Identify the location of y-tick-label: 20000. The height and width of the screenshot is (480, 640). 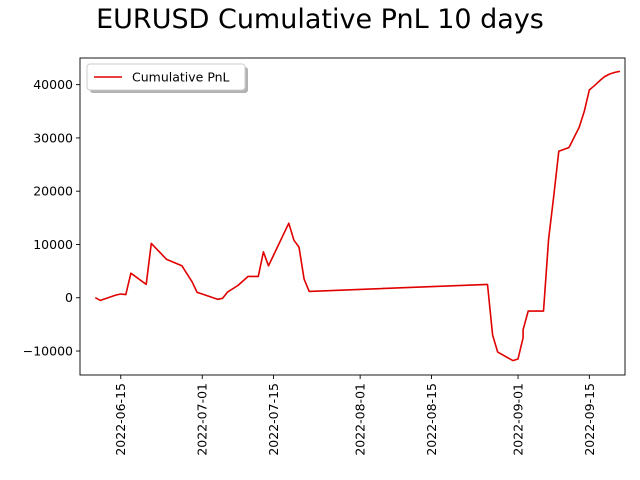
(53, 191).